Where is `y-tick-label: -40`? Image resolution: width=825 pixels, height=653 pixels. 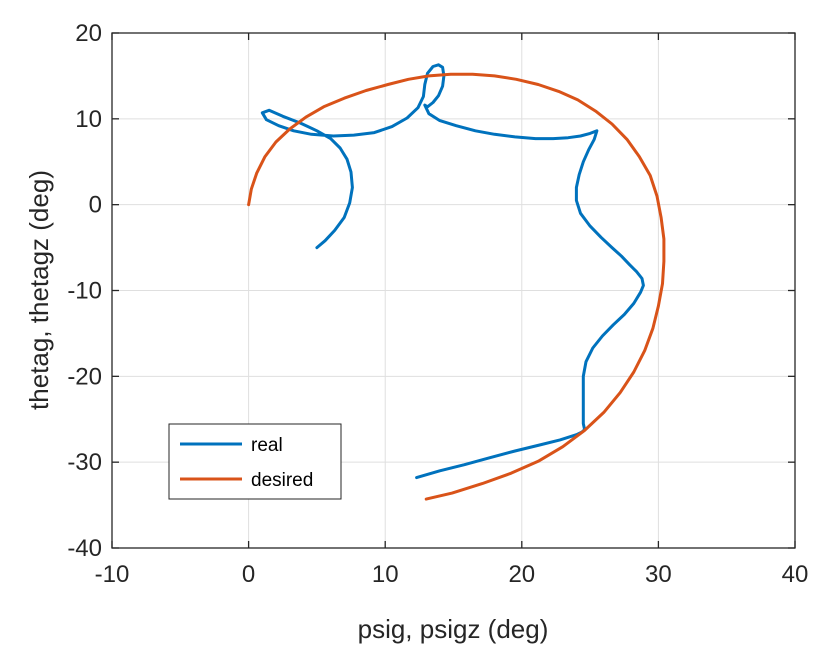 y-tick-label: -40 is located at coordinates (84, 548).